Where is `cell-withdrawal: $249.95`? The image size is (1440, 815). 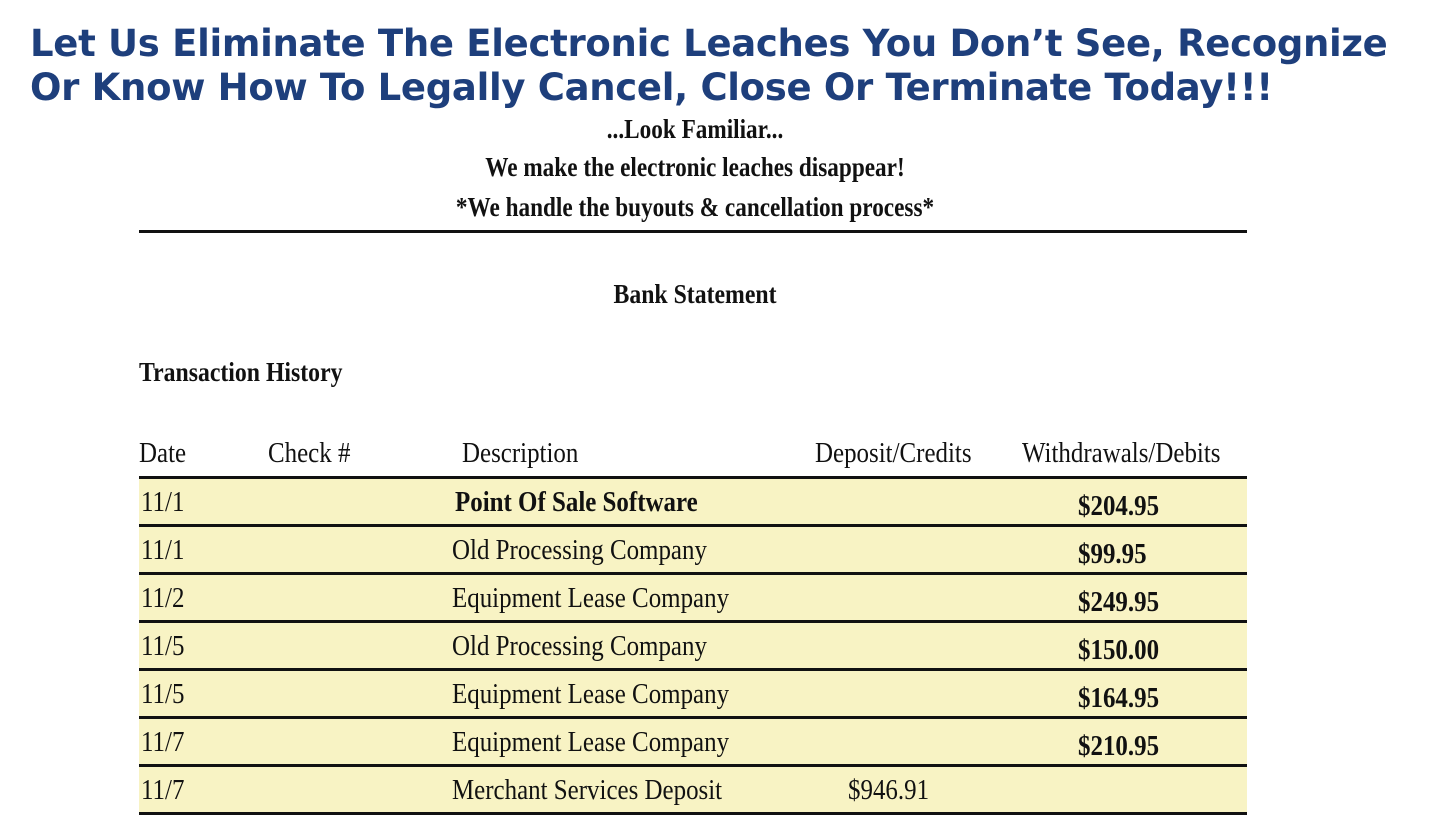 cell-withdrawal: $249.95 is located at coordinates (1119, 602).